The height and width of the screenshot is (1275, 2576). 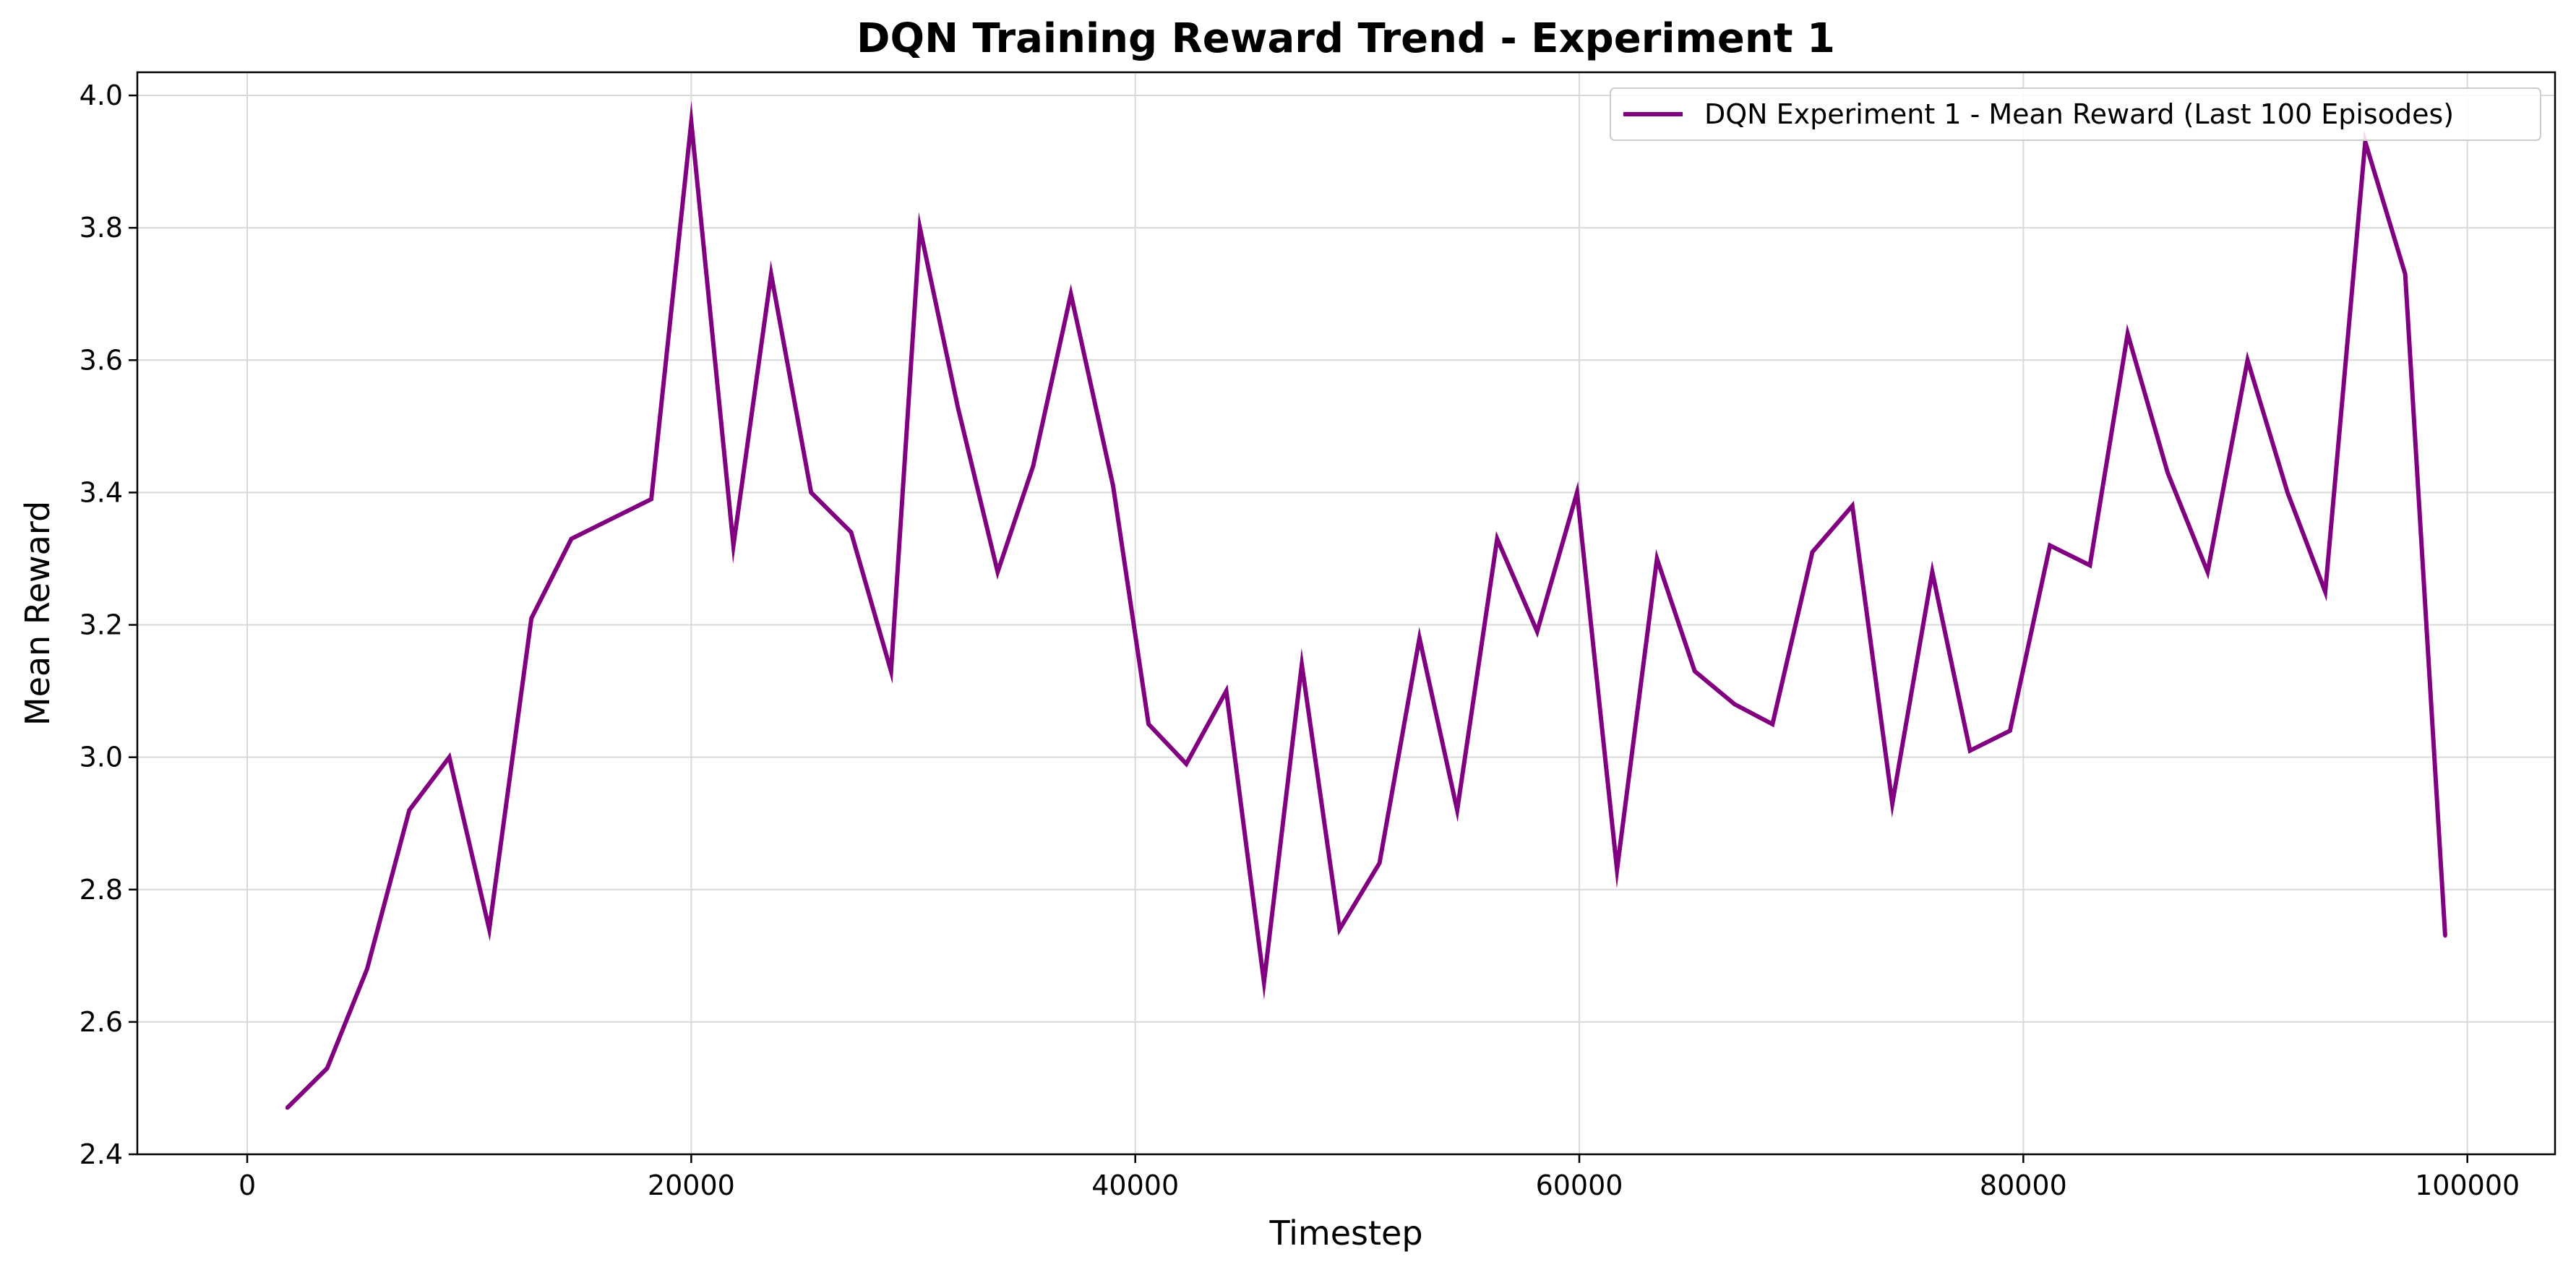 What do you see at coordinates (102, 1022) in the screenshot?
I see `y-tick-label: 2.6` at bounding box center [102, 1022].